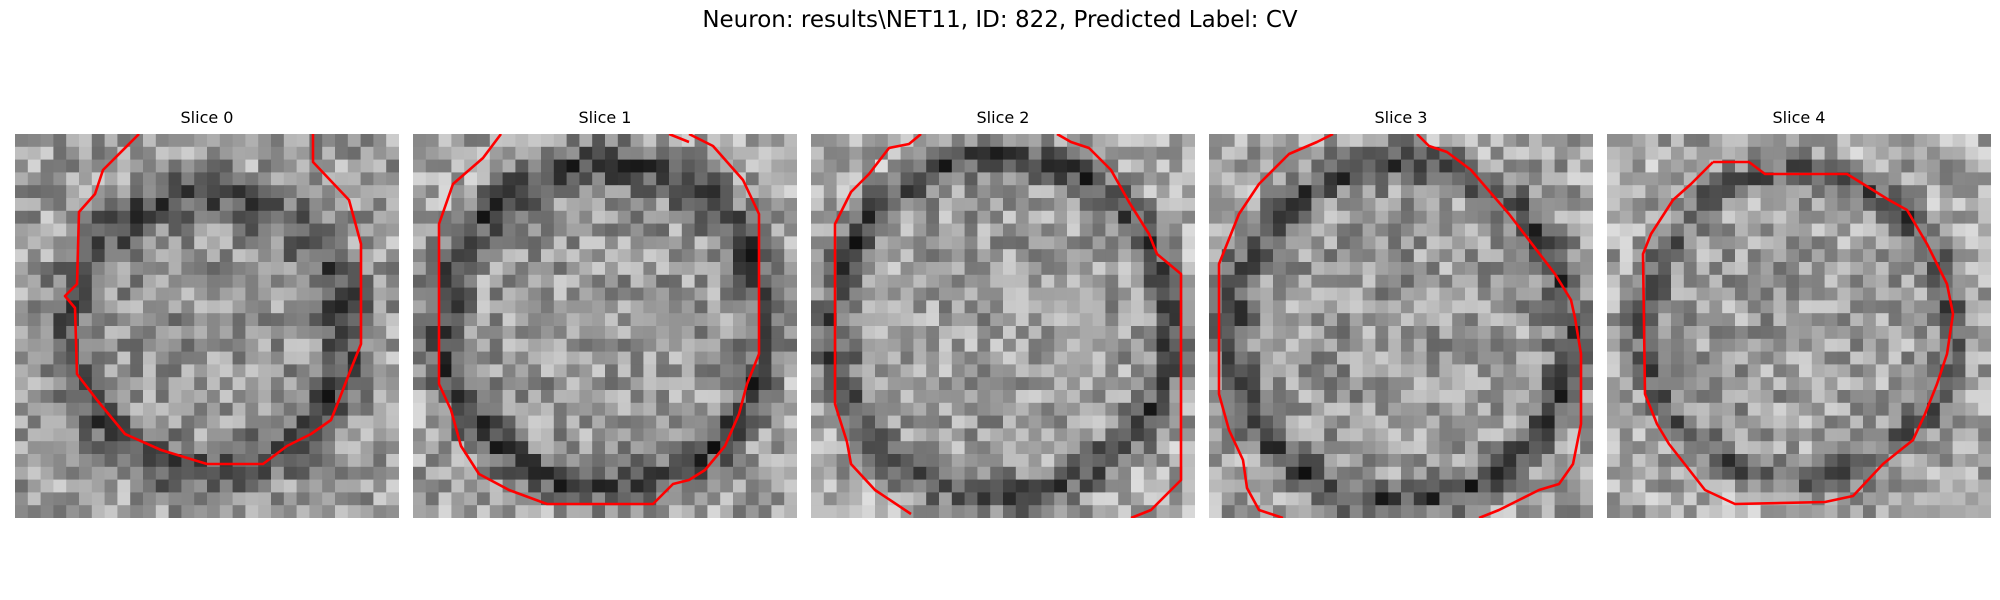 The image size is (2000, 600). What do you see at coordinates (1401, 117) in the screenshot?
I see `slice-title-3: Slice 3` at bounding box center [1401, 117].